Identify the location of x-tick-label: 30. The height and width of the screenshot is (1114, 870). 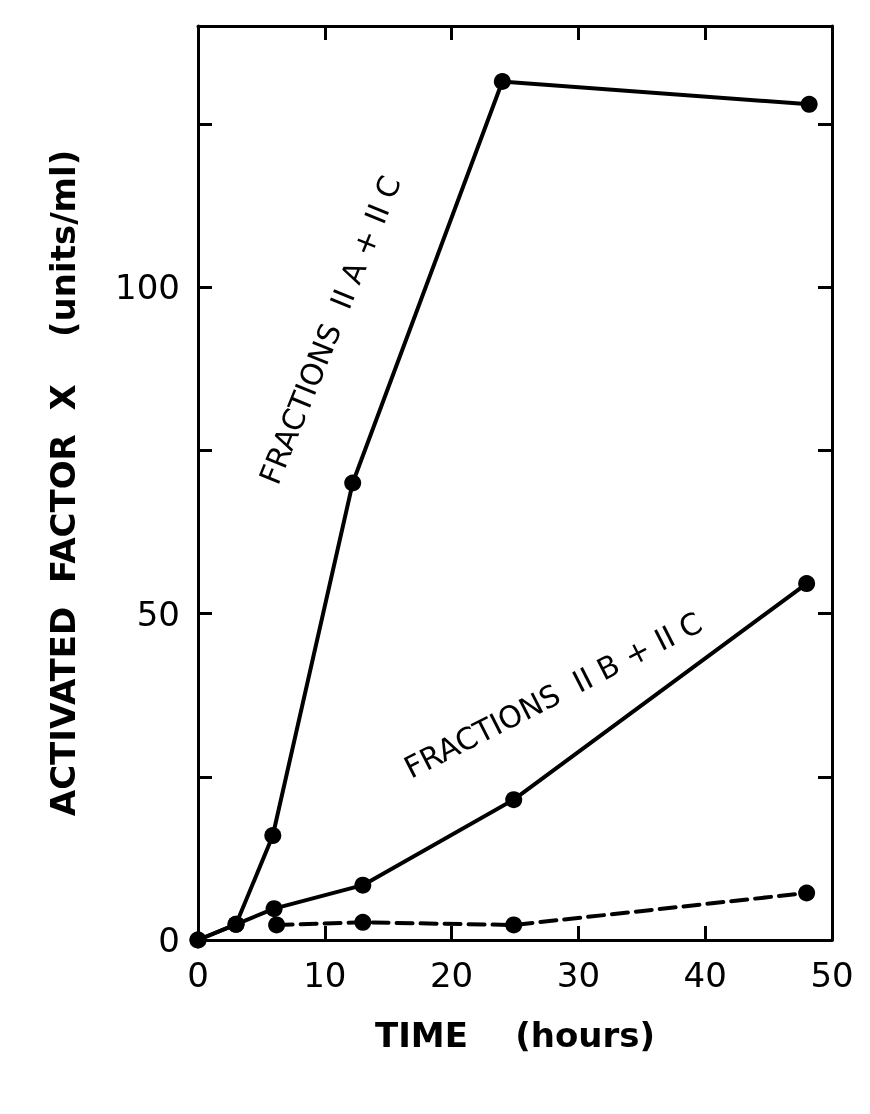
(578, 975).